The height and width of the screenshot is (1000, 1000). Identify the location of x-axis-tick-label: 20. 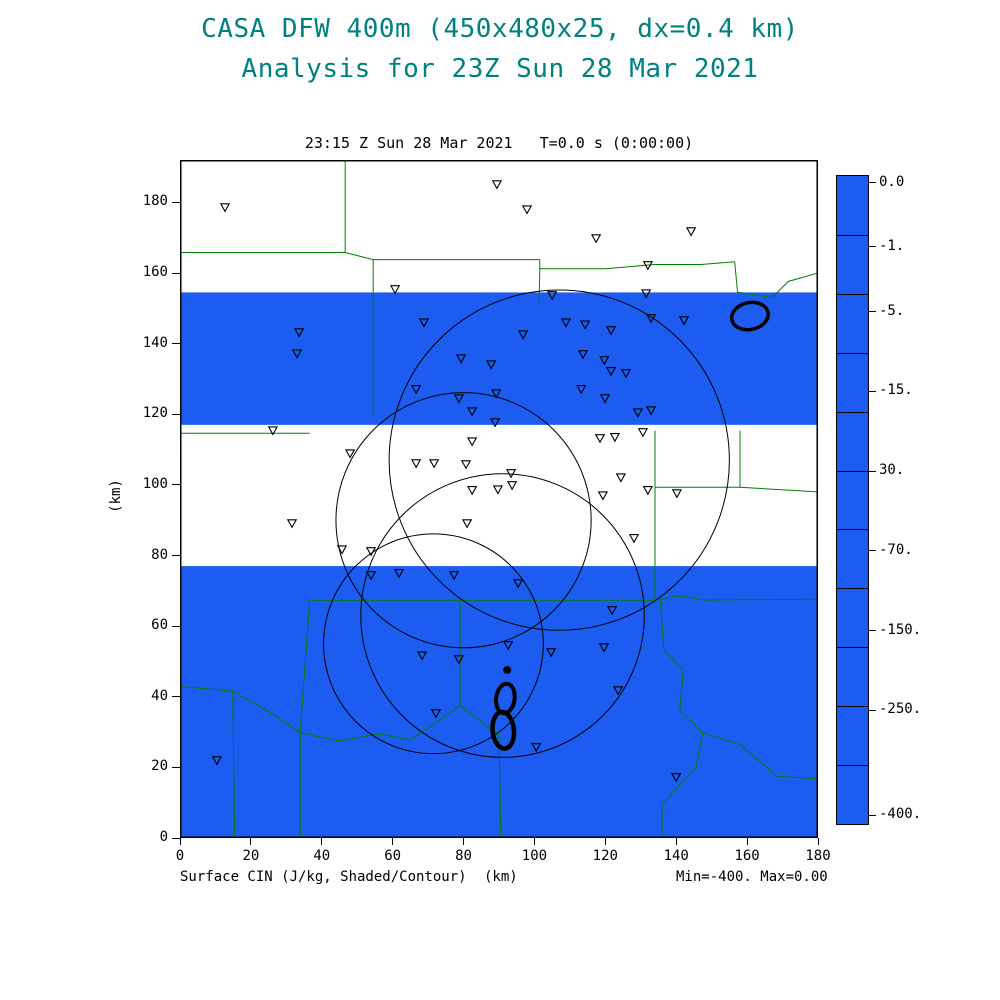
(251, 856).